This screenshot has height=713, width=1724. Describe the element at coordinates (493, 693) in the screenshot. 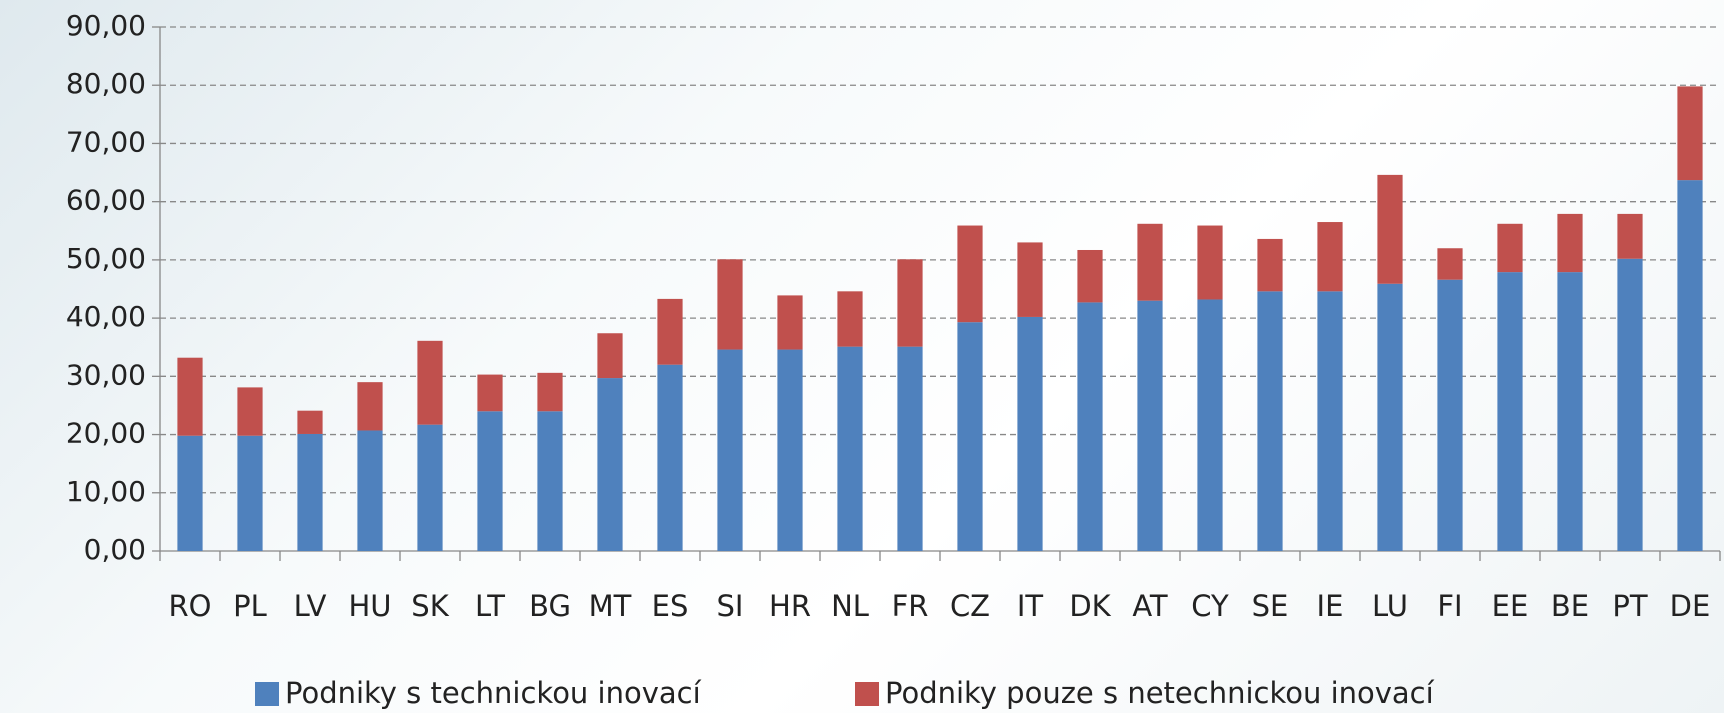

I see `legend-label: Podniky s technickou inovací` at that location.